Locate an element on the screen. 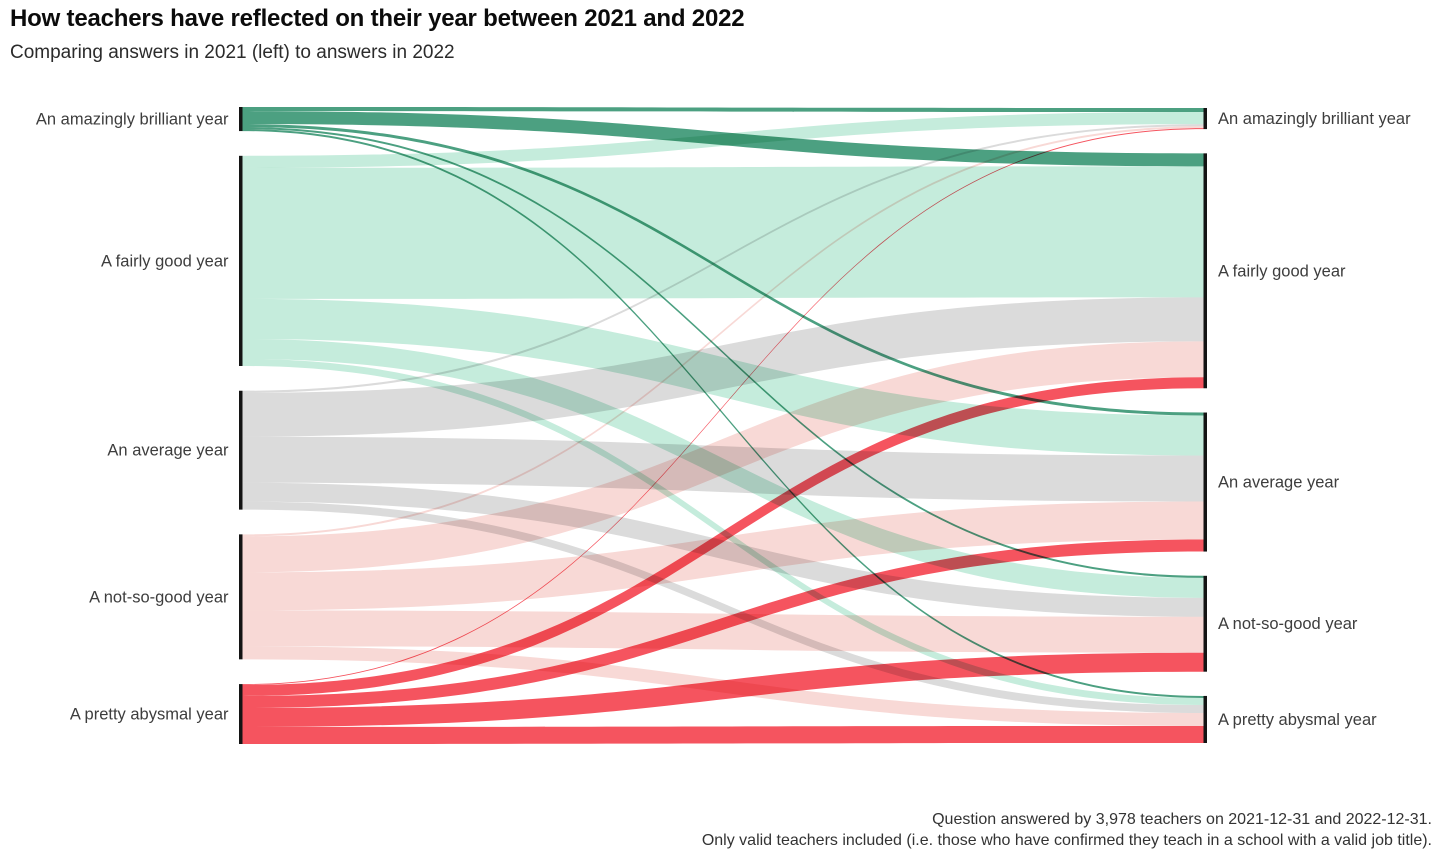 The image size is (1440, 864). sankey-flow-an-average-year-to-a-fairly-good-year is located at coordinates (723, 367).